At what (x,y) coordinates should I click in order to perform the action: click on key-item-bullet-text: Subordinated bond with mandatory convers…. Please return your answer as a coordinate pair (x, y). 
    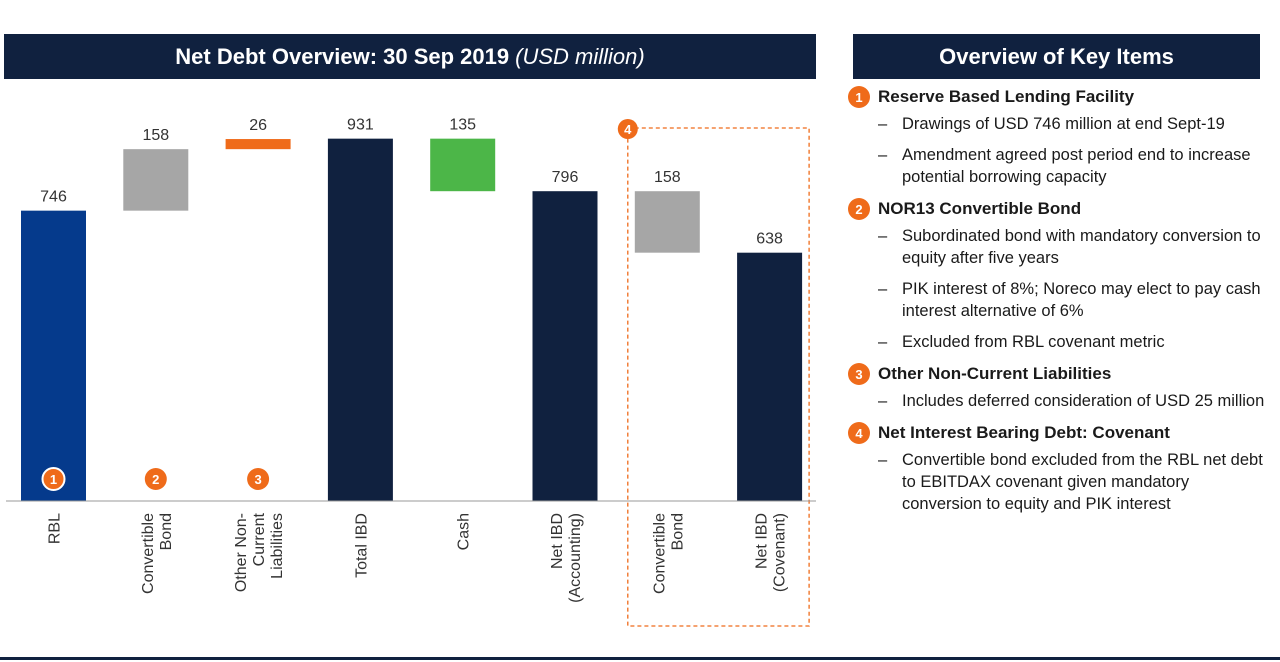
    Looking at the image, I should click on (1081, 247).